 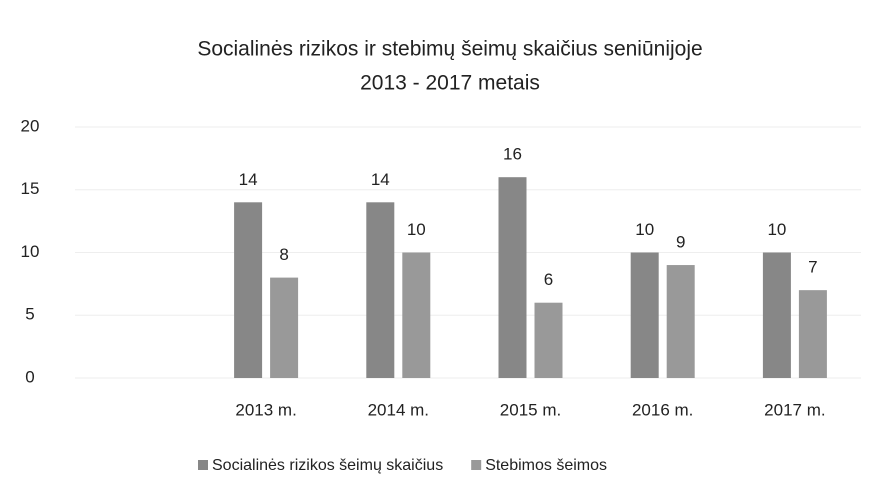 What do you see at coordinates (548, 279) in the screenshot?
I see `data-label: 6` at bounding box center [548, 279].